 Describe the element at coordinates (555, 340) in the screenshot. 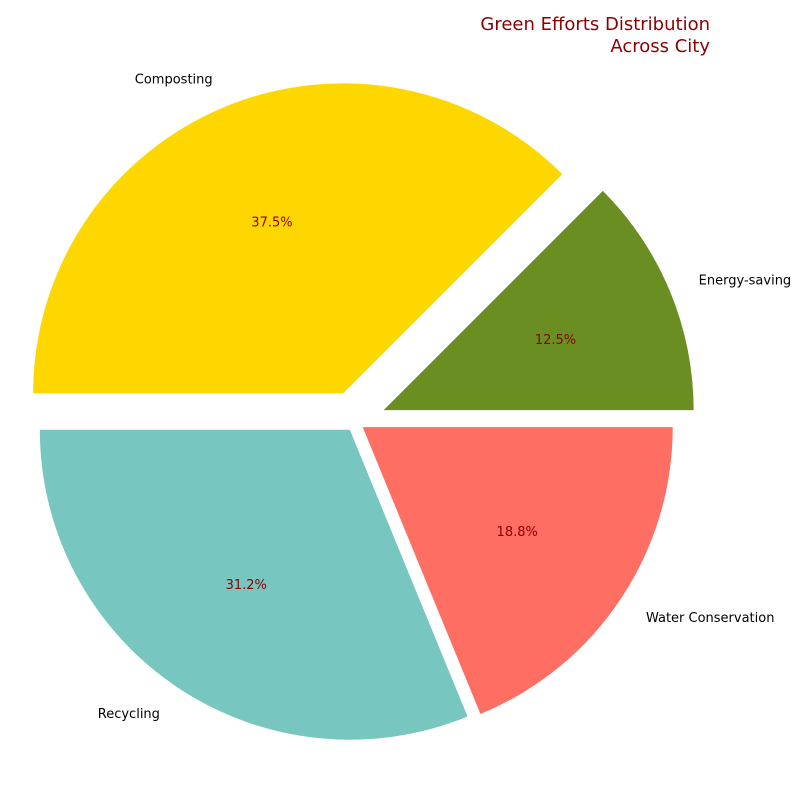

I see `slice-percent-energy-saving: 12.5%` at that location.